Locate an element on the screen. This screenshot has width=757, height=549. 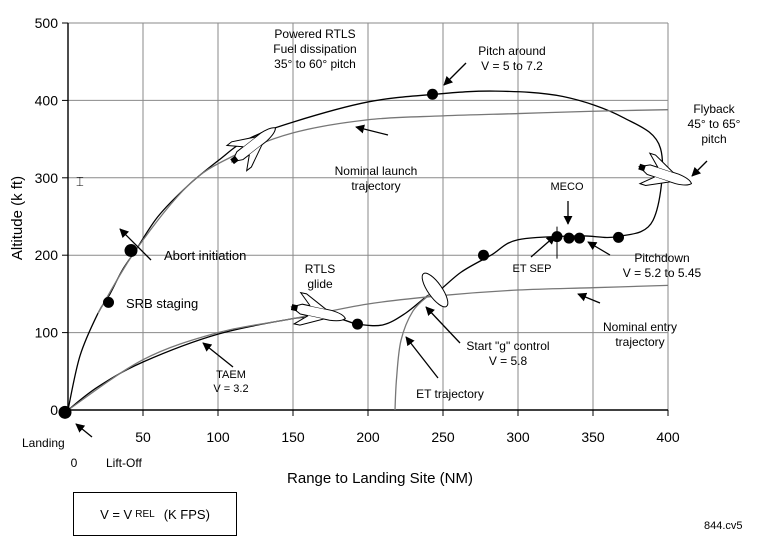
annotation-line: ET trajectory is located at coordinates (450, 394).